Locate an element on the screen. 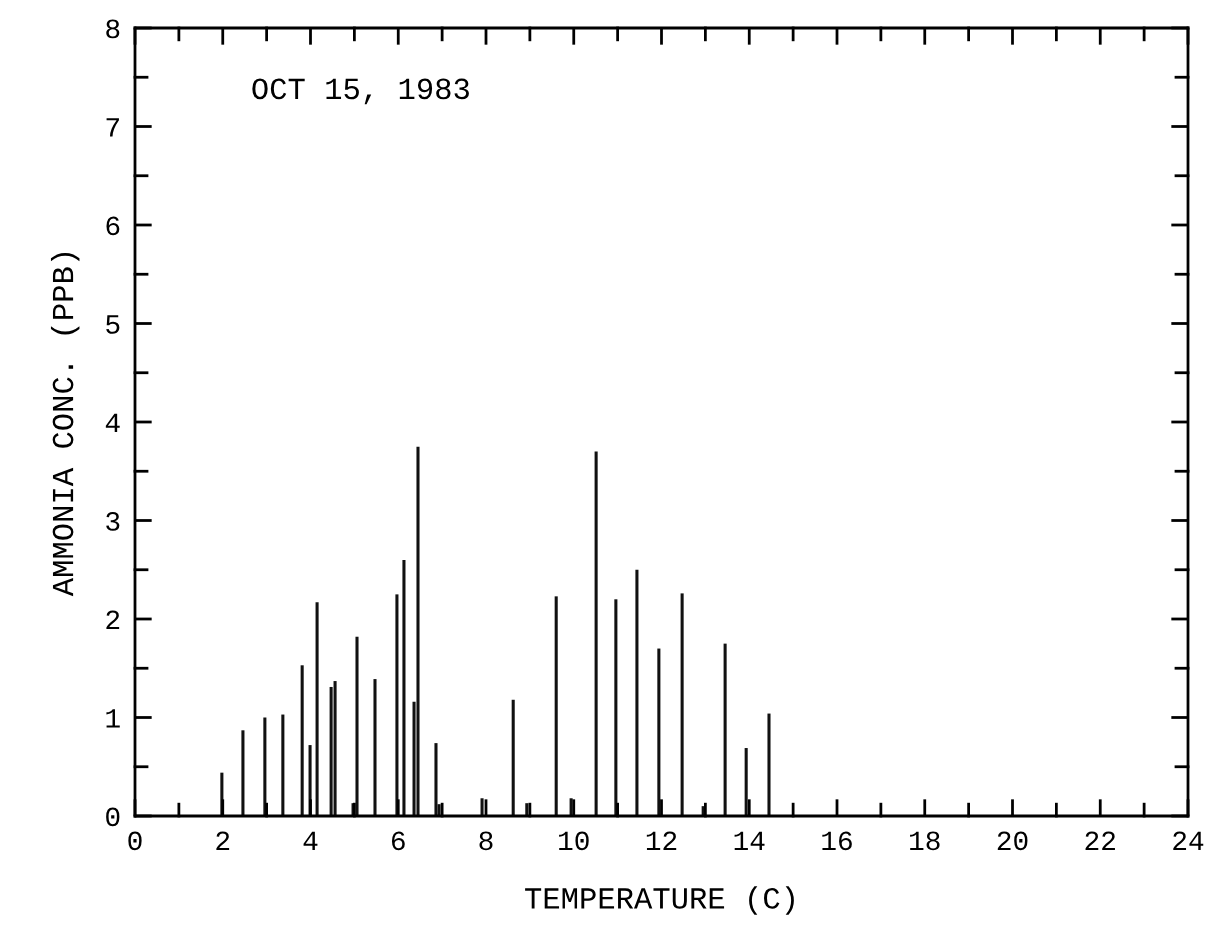 The height and width of the screenshot is (929, 1212). x-tick-label: 4 is located at coordinates (310, 841).